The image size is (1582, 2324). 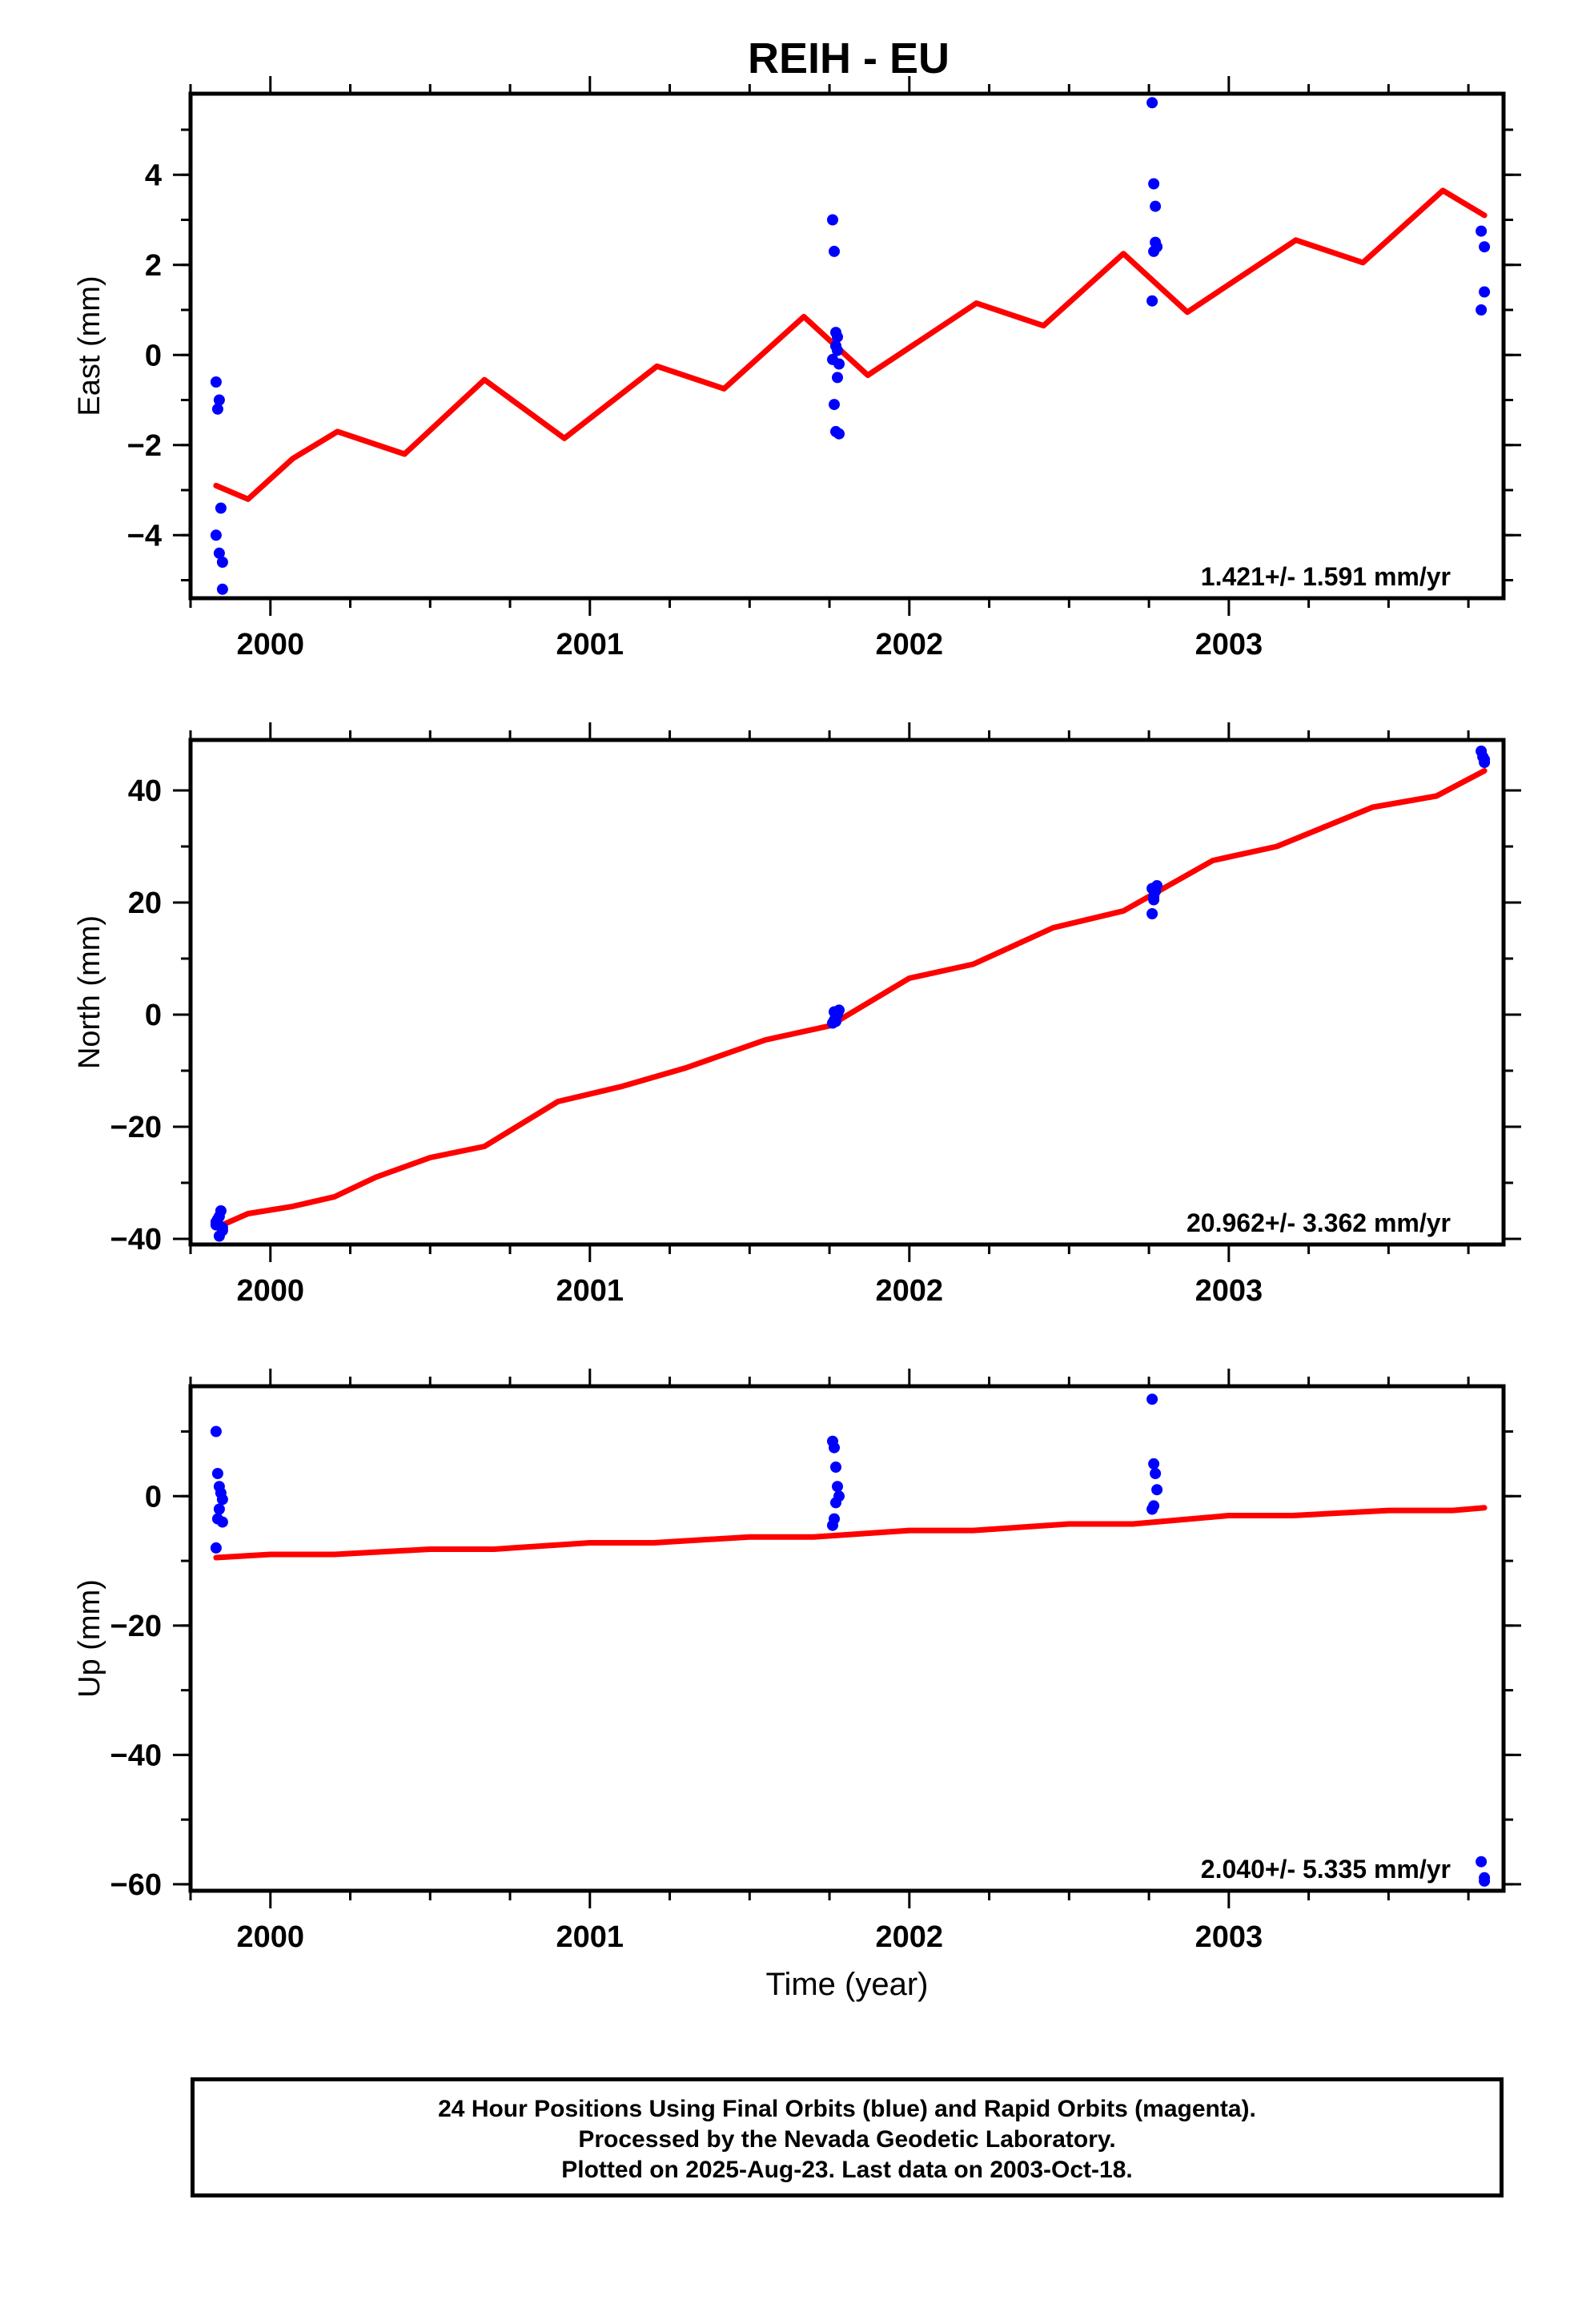 What do you see at coordinates (154, 175) in the screenshot?
I see `y-tick-label: 4` at bounding box center [154, 175].